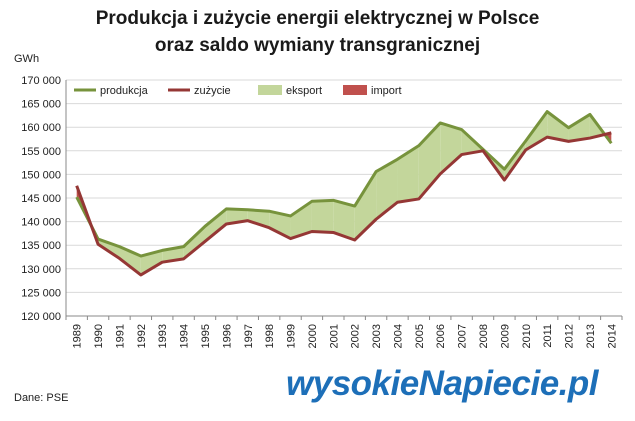  What do you see at coordinates (548, 336) in the screenshot?
I see `x-tick-label: 2011` at bounding box center [548, 336].